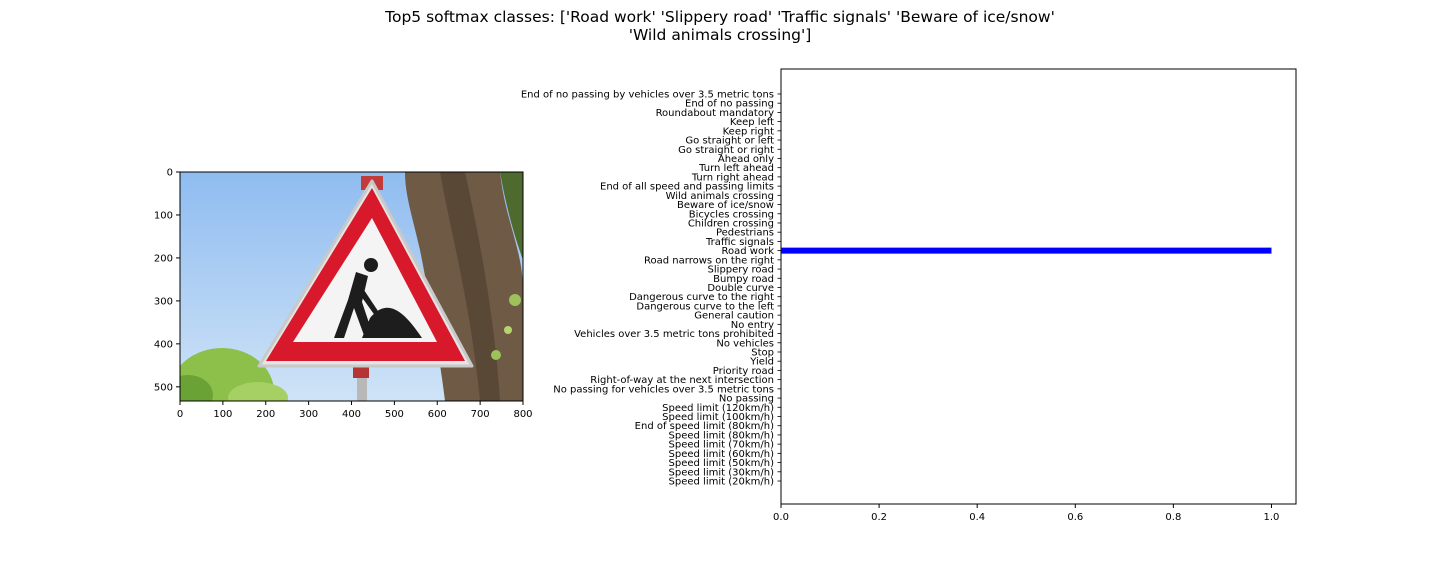 The image size is (1440, 576). Describe the element at coordinates (715, 113) in the screenshot. I see `category-label: Roundabout mandatory` at that location.